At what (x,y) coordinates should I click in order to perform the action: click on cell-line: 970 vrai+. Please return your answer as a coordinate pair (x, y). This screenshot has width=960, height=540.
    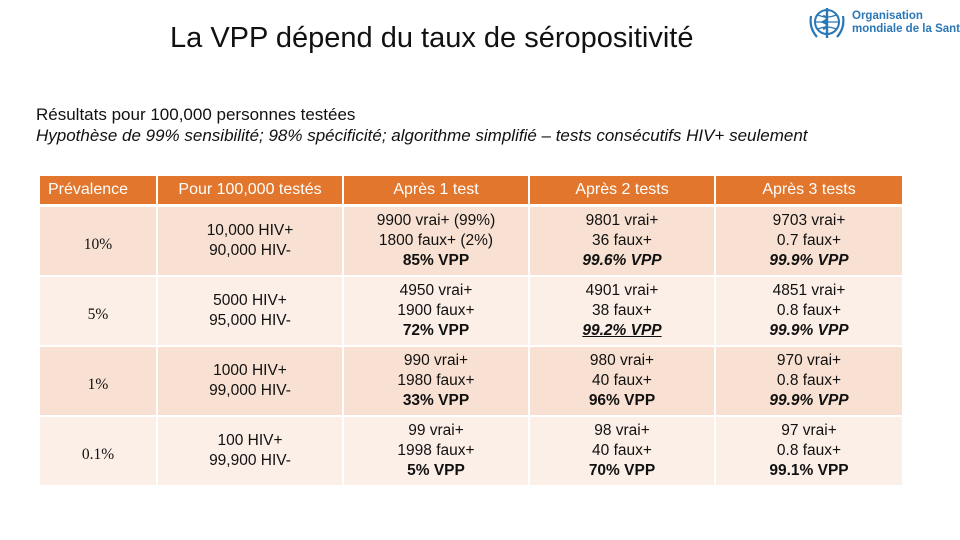
    Looking at the image, I should click on (809, 360).